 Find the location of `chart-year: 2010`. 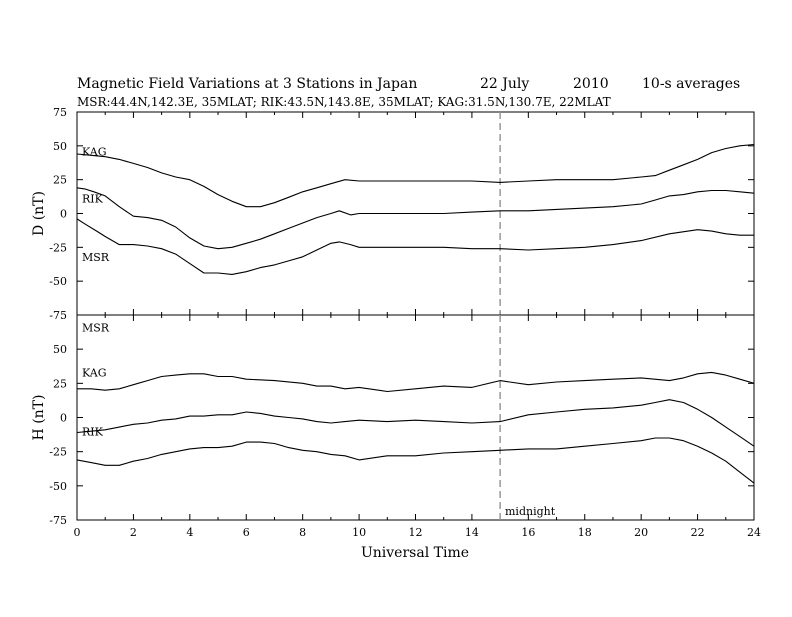

chart-year: 2010 is located at coordinates (591, 84).